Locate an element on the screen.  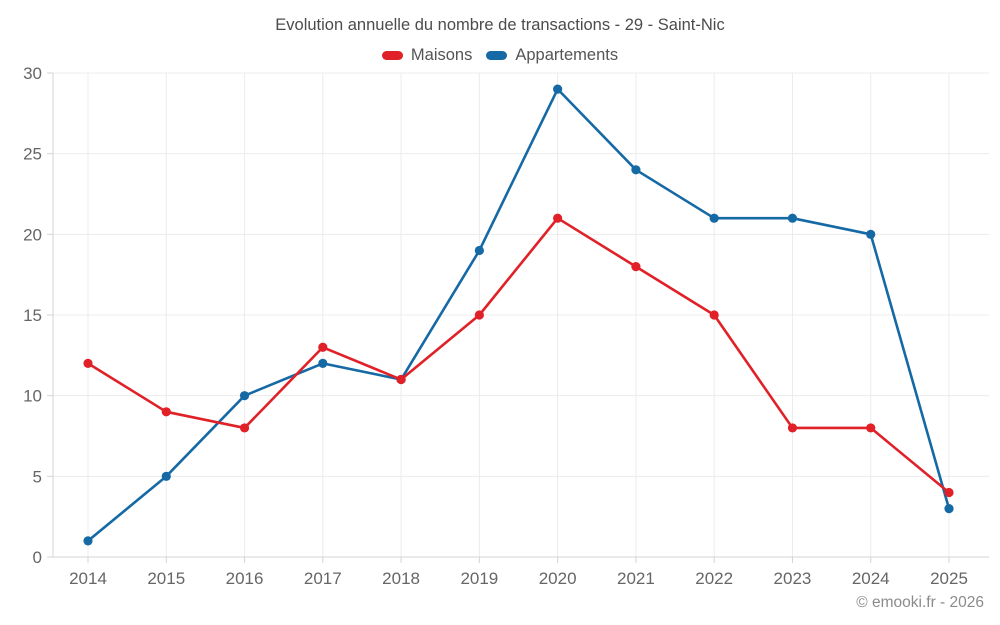
y-tick-label: 10 is located at coordinates (32, 396).